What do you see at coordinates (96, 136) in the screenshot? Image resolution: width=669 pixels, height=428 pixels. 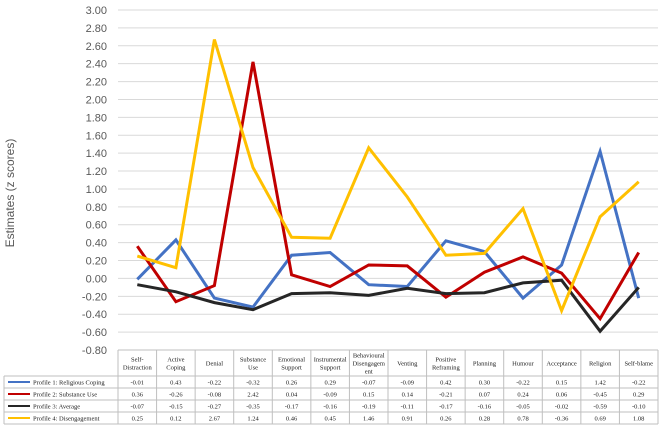 I see `y-tick-label: 1.60` at bounding box center [96, 136].